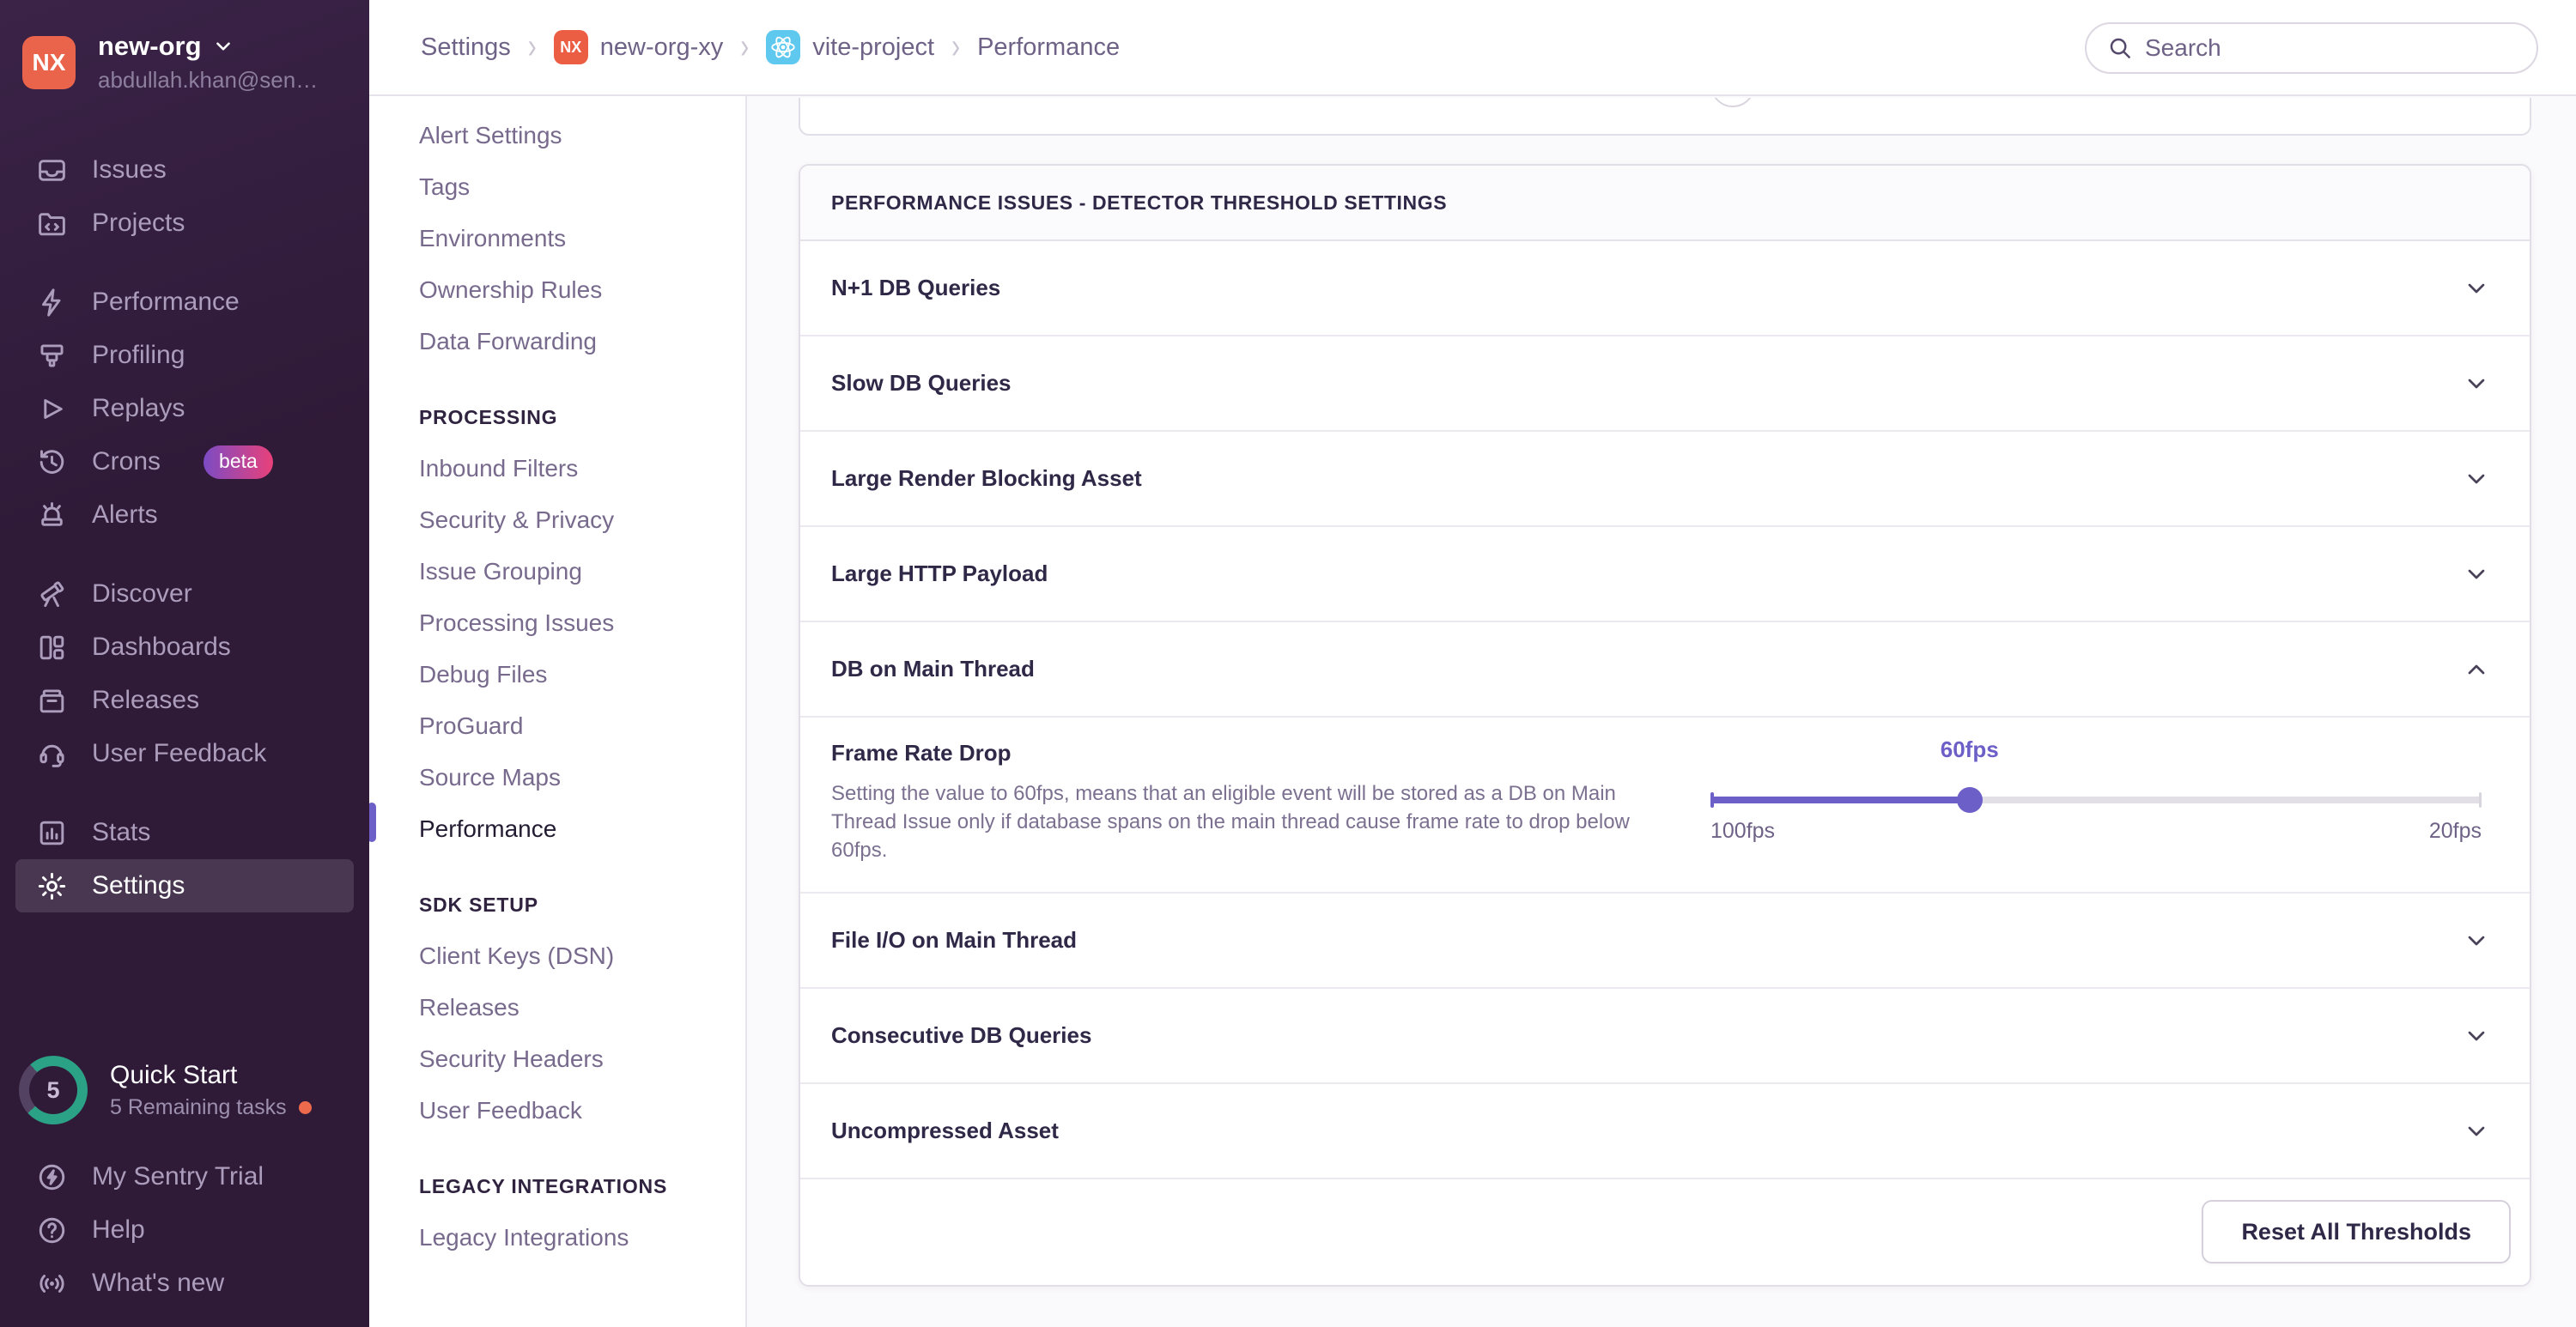  I want to click on accordion-row-large-http-payload: Large HTTP Payload, so click(1665, 574).